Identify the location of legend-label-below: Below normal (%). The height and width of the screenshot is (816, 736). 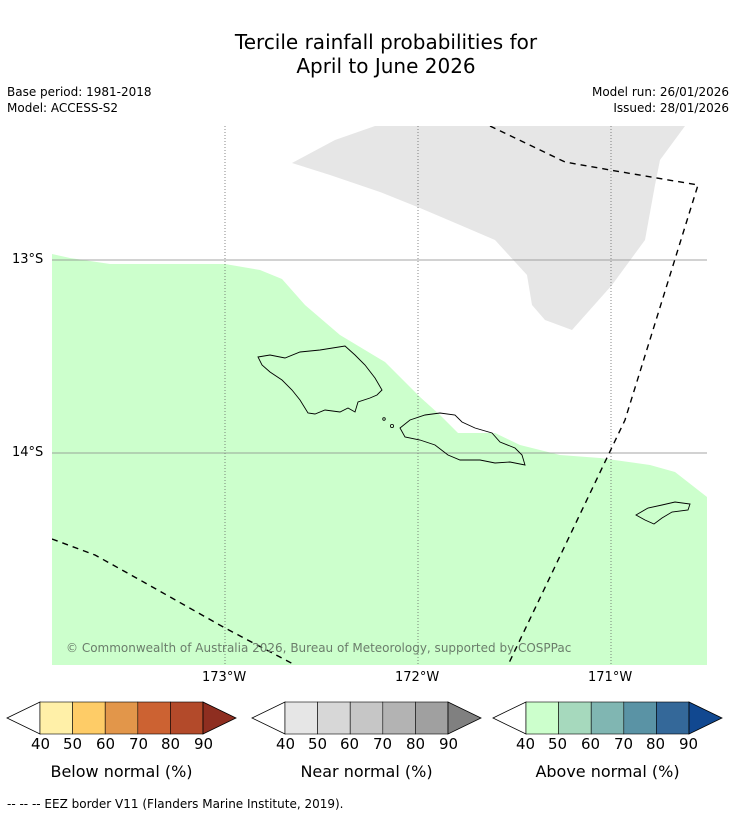
(121, 771).